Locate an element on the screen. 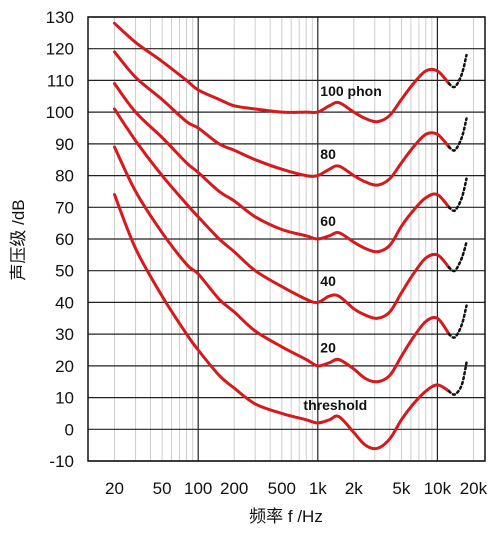 The height and width of the screenshot is (536, 496). y-tick-label: 30 is located at coordinates (64, 334).